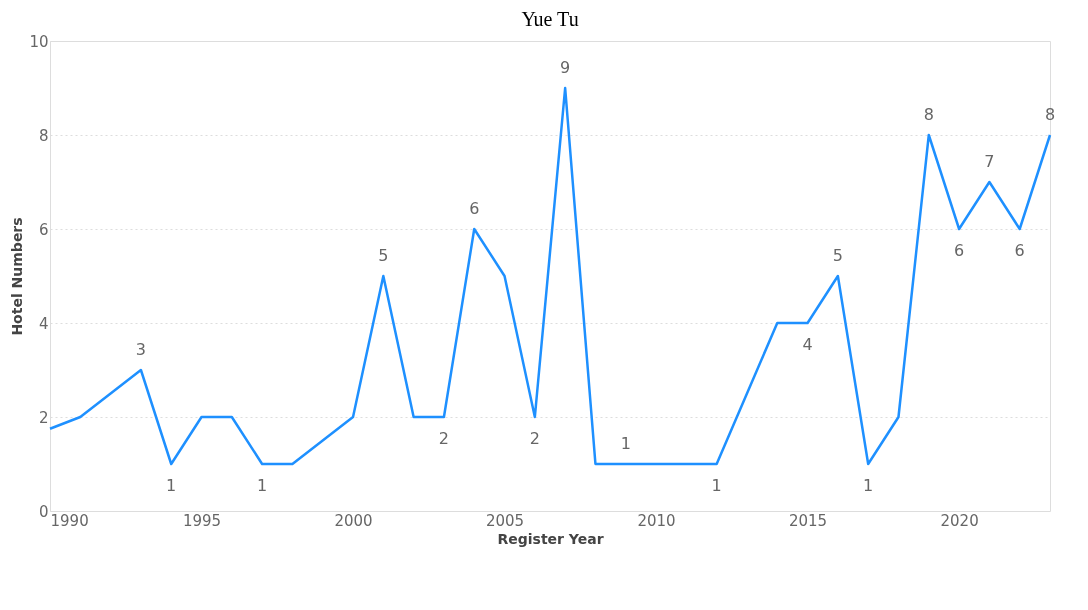 Image resolution: width=1088 pixels, height=610 pixels. Describe the element at coordinates (43, 417) in the screenshot. I see `y-tick-label: 2` at that location.